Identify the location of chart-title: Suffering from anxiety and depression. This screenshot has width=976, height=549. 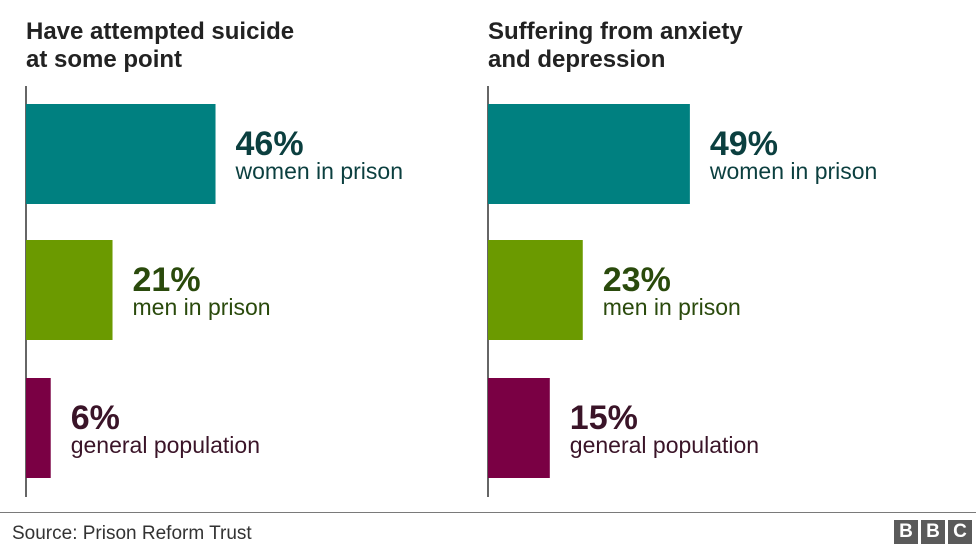
(615, 45).